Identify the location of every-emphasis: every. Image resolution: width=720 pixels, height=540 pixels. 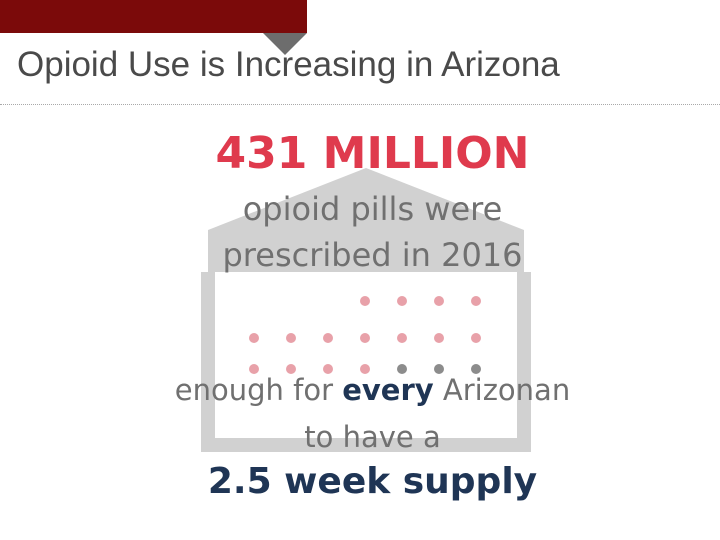
(388, 390).